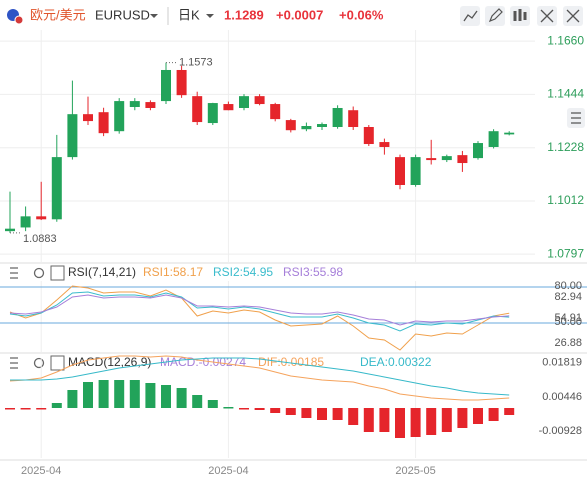 The image size is (587, 483). What do you see at coordinates (173, 272) in the screenshot?
I see `legend-entry: RSI1:58.17` at bounding box center [173, 272].